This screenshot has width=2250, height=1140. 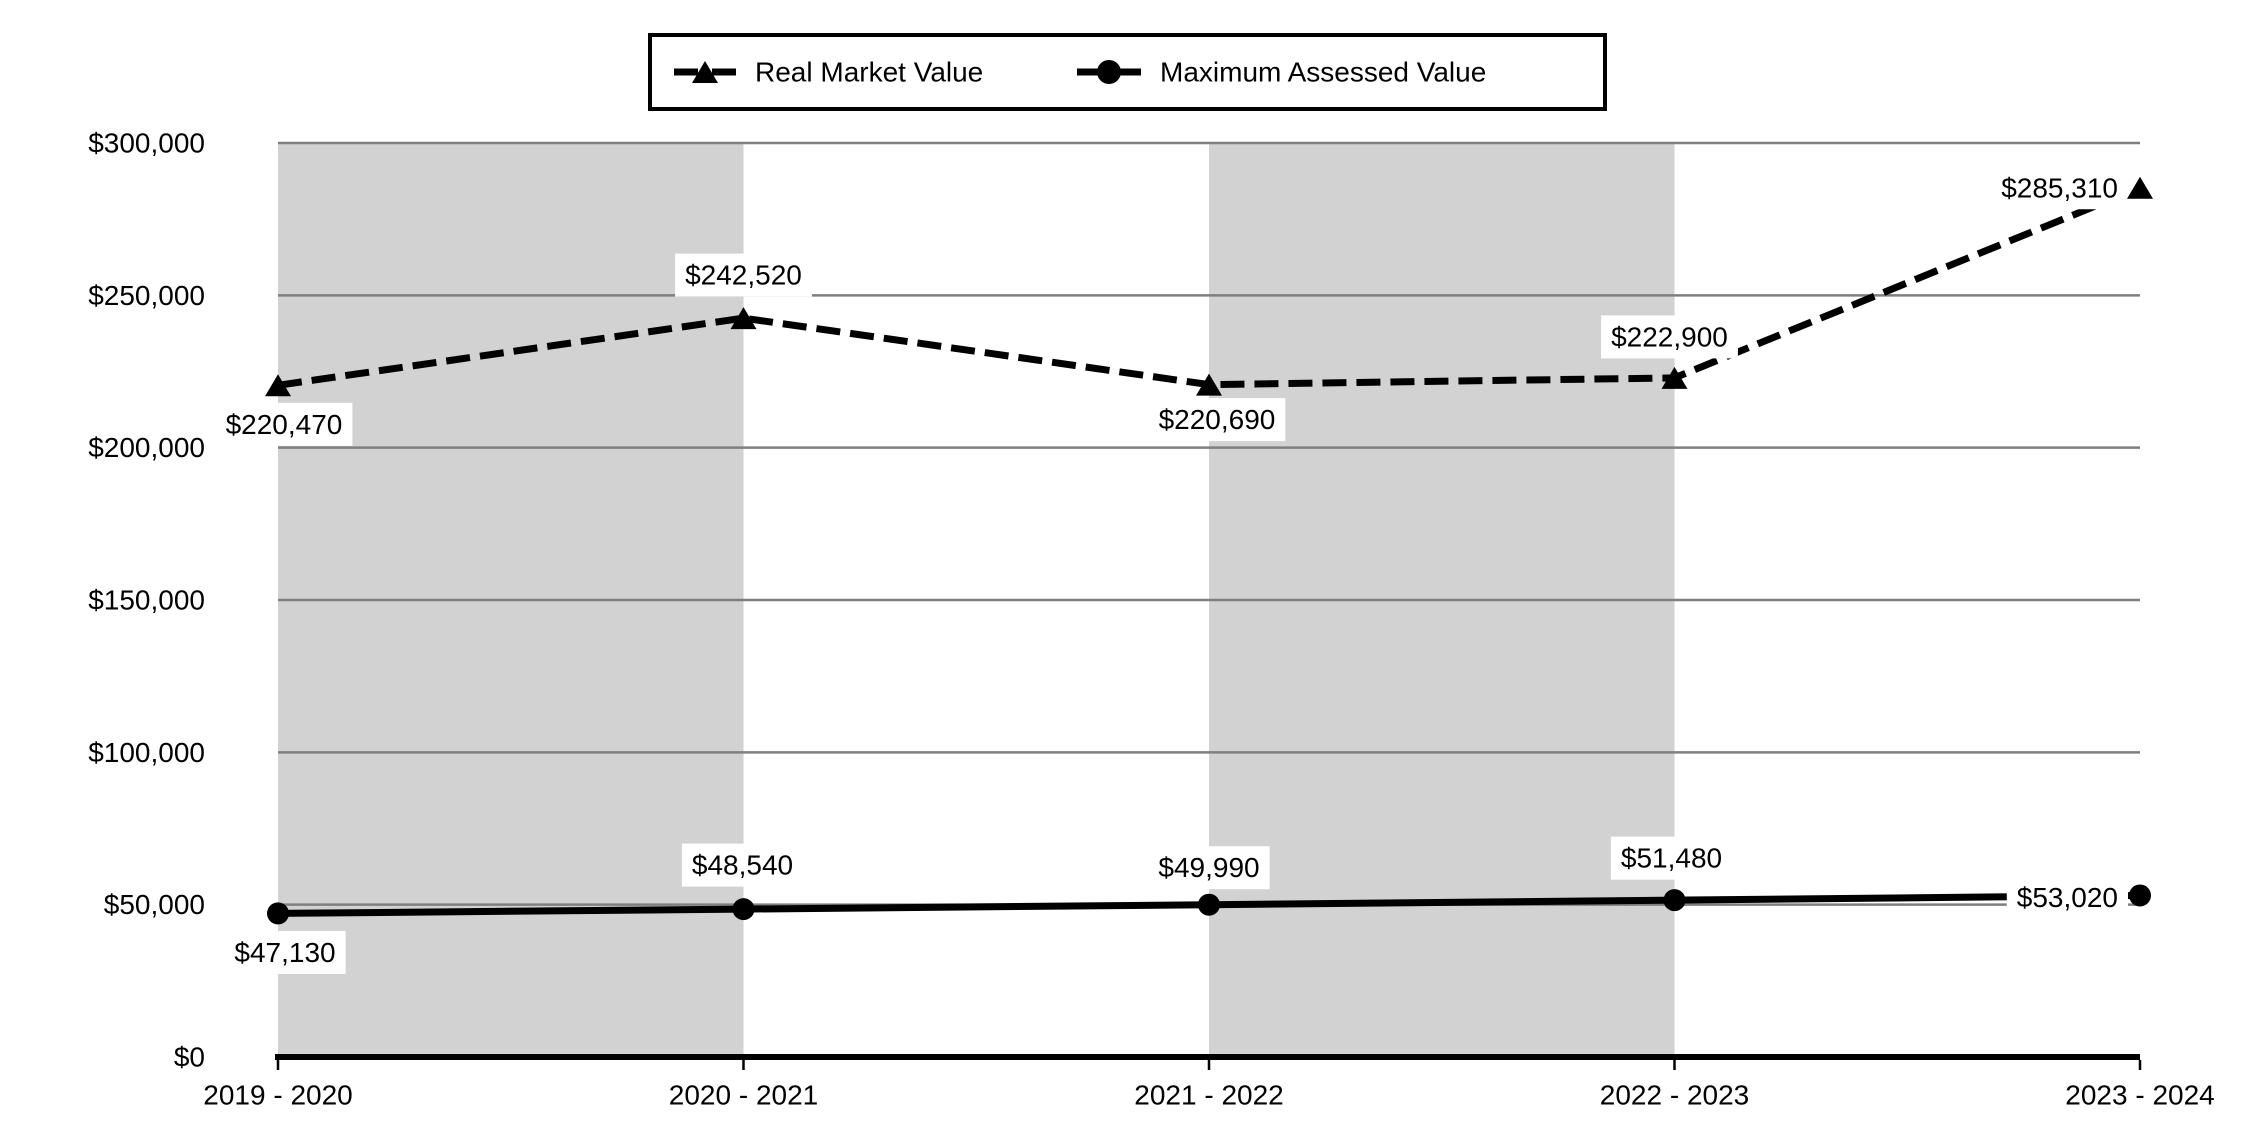 I want to click on y-axis-tick-label: $100,000, so click(x=146, y=752).